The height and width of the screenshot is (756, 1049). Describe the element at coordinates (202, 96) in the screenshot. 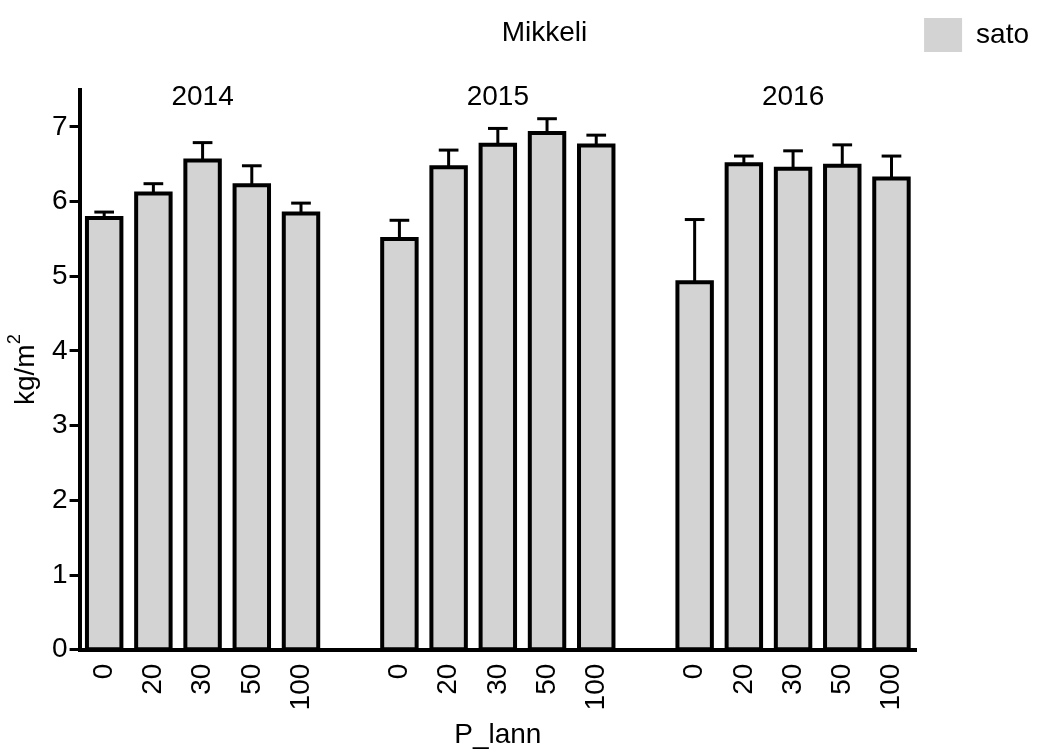

I see `annotation: 2014` at that location.